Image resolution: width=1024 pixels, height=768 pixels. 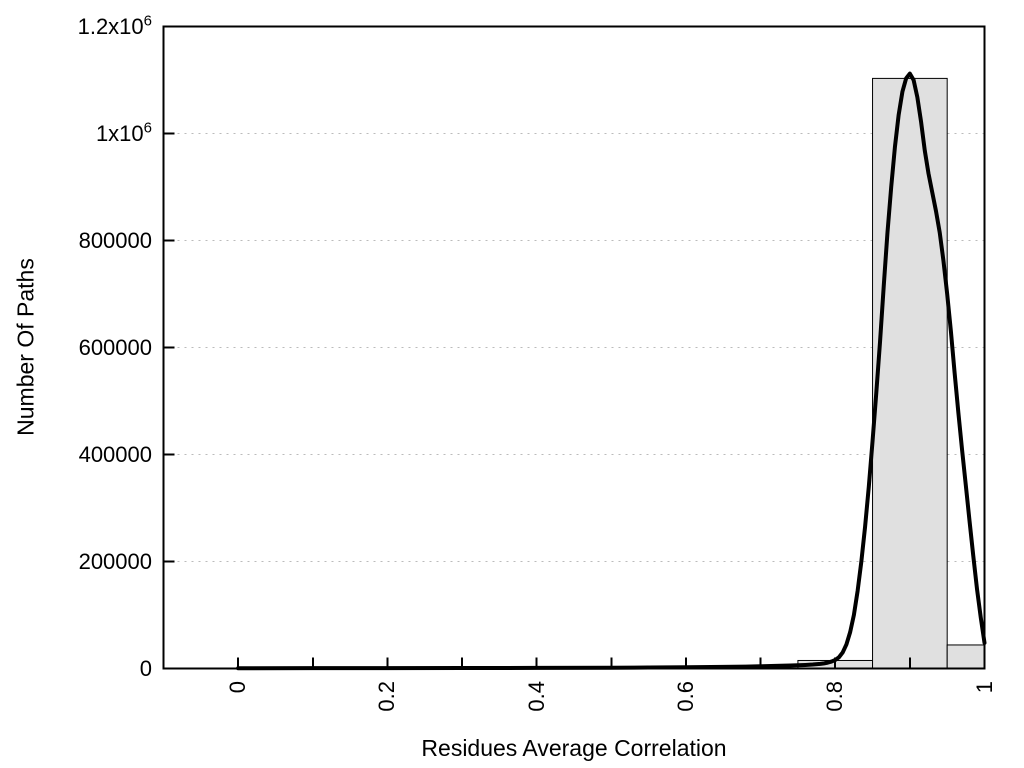 What do you see at coordinates (115, 240) in the screenshot?
I see `y-tick-label: 800000` at bounding box center [115, 240].